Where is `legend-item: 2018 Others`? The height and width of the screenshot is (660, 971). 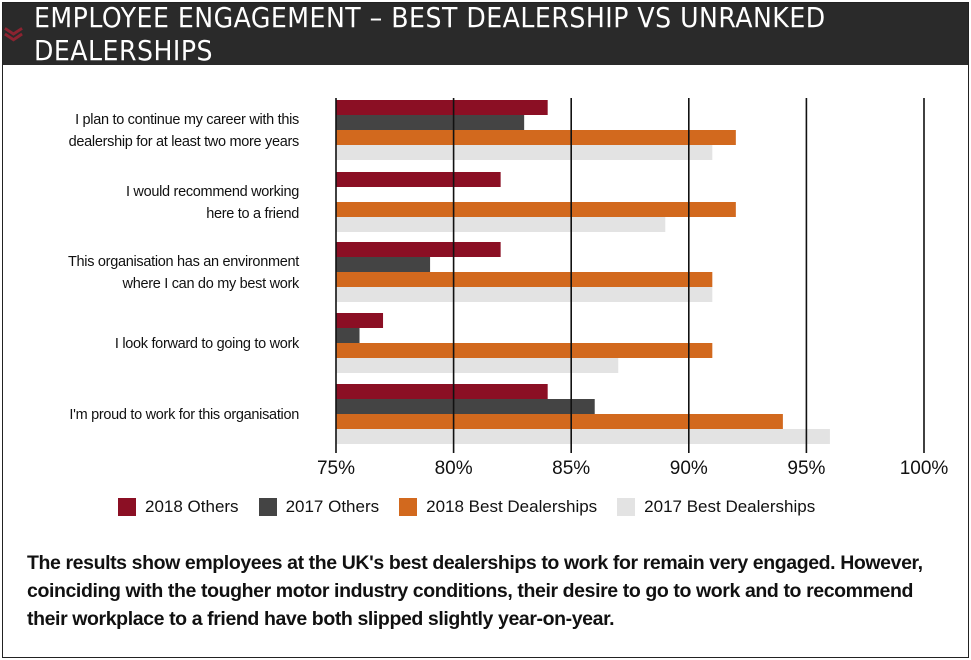 legend-item: 2018 Others is located at coordinates (178, 507).